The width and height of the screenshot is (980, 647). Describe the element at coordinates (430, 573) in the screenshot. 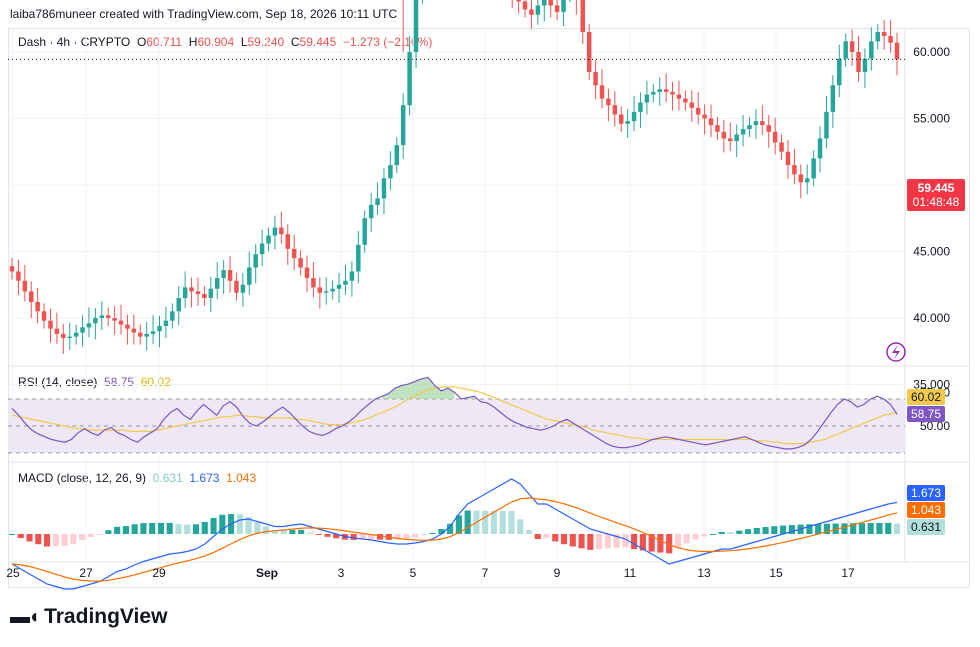

I see `time-axis: 25 27 29 Sep 3 5 7 9 11 13 15 17` at that location.